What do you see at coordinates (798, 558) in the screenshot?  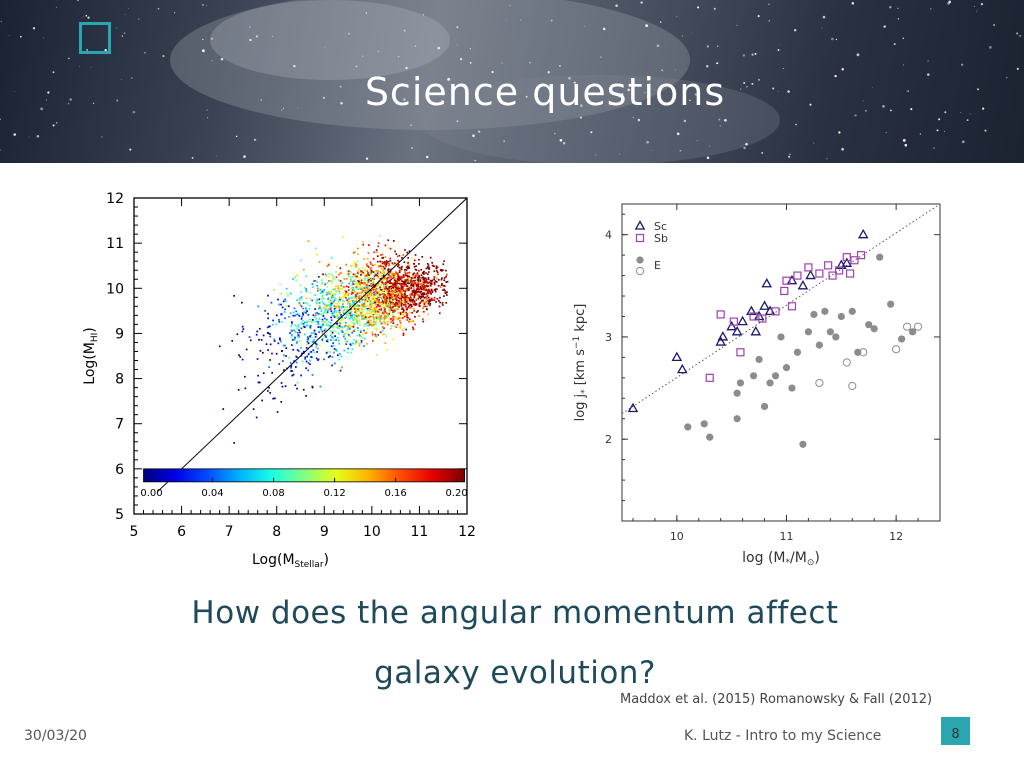 I see `x-axis-label-tail: /M` at bounding box center [798, 558].